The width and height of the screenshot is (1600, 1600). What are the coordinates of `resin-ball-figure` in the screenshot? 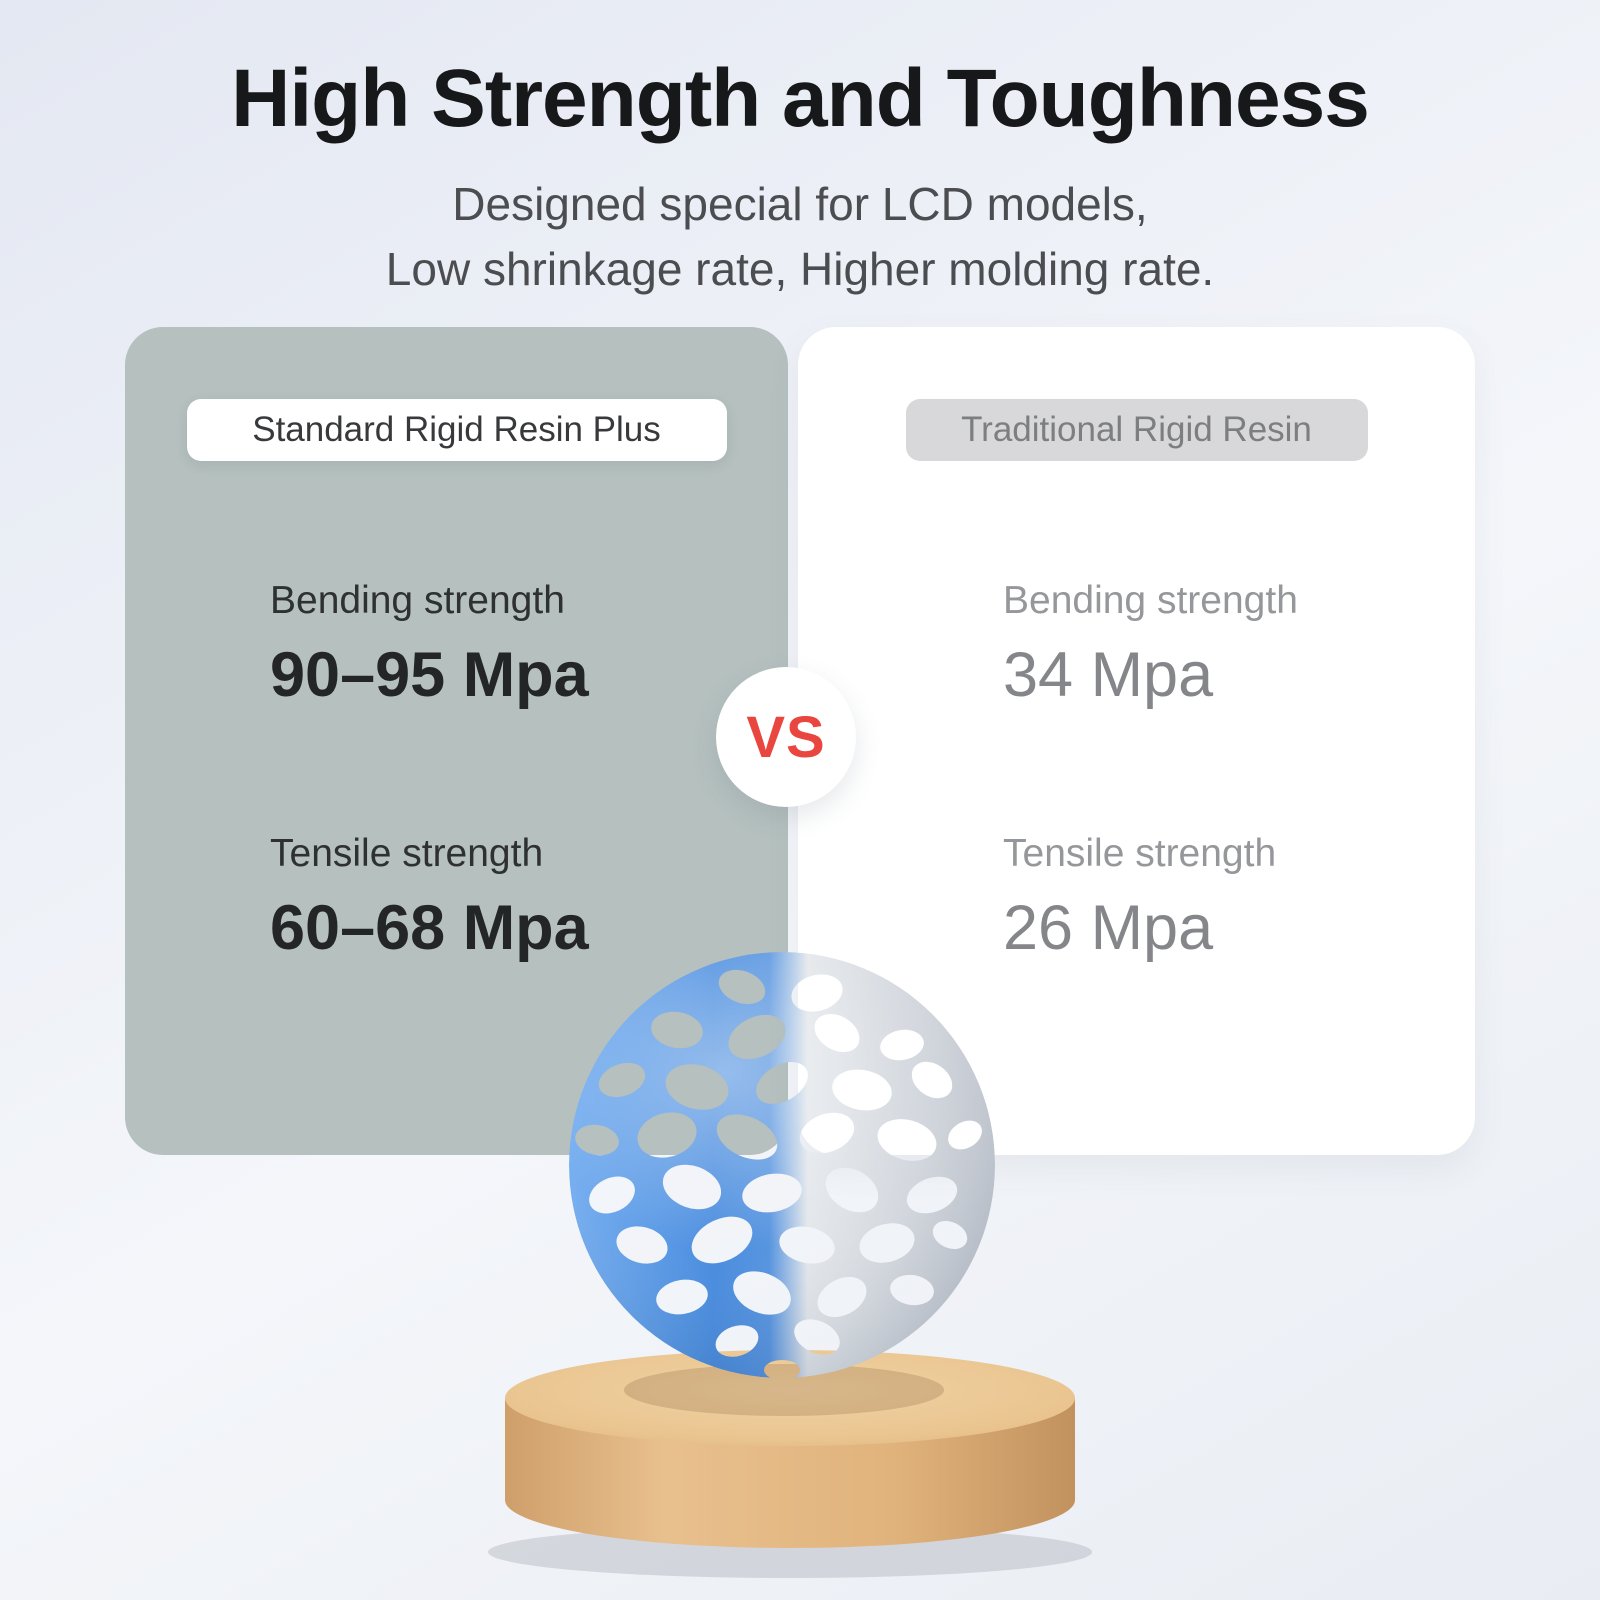 It's located at (790, 1265).